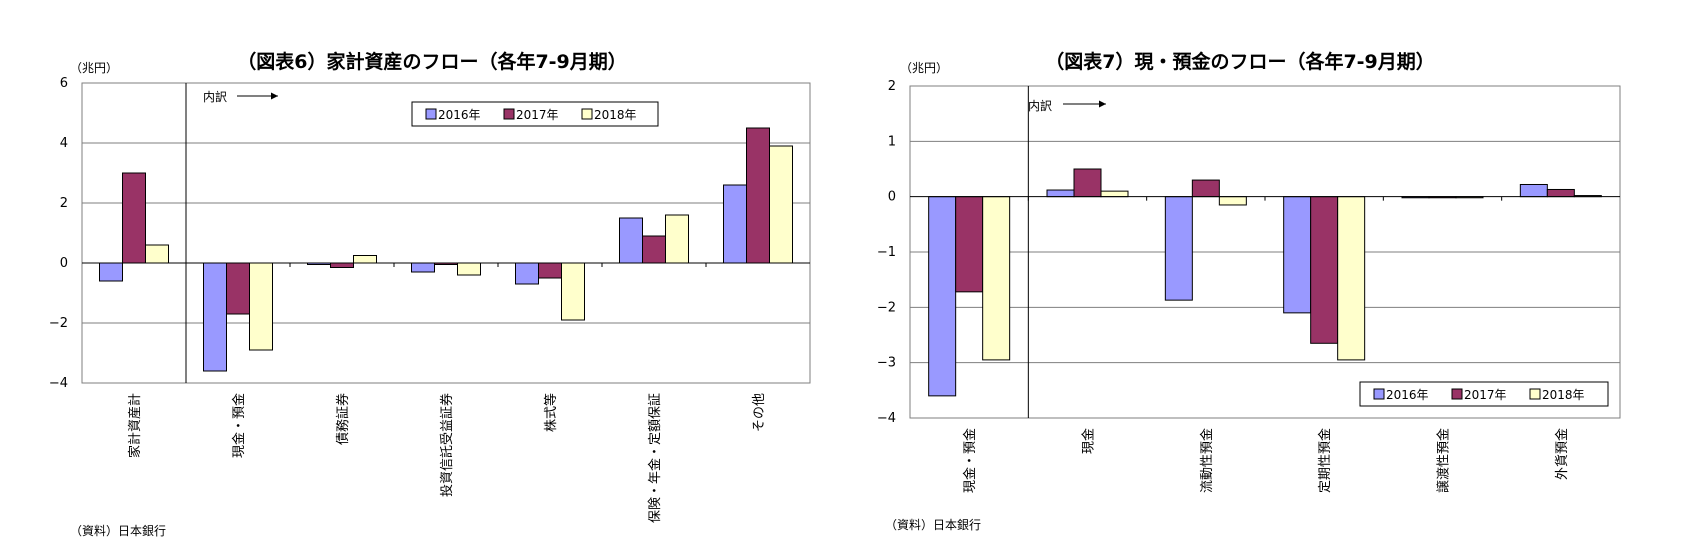 The width and height of the screenshot is (1688, 558). Describe the element at coordinates (1351, 278) in the screenshot. I see `bar-2018年-定期性預金` at that location.